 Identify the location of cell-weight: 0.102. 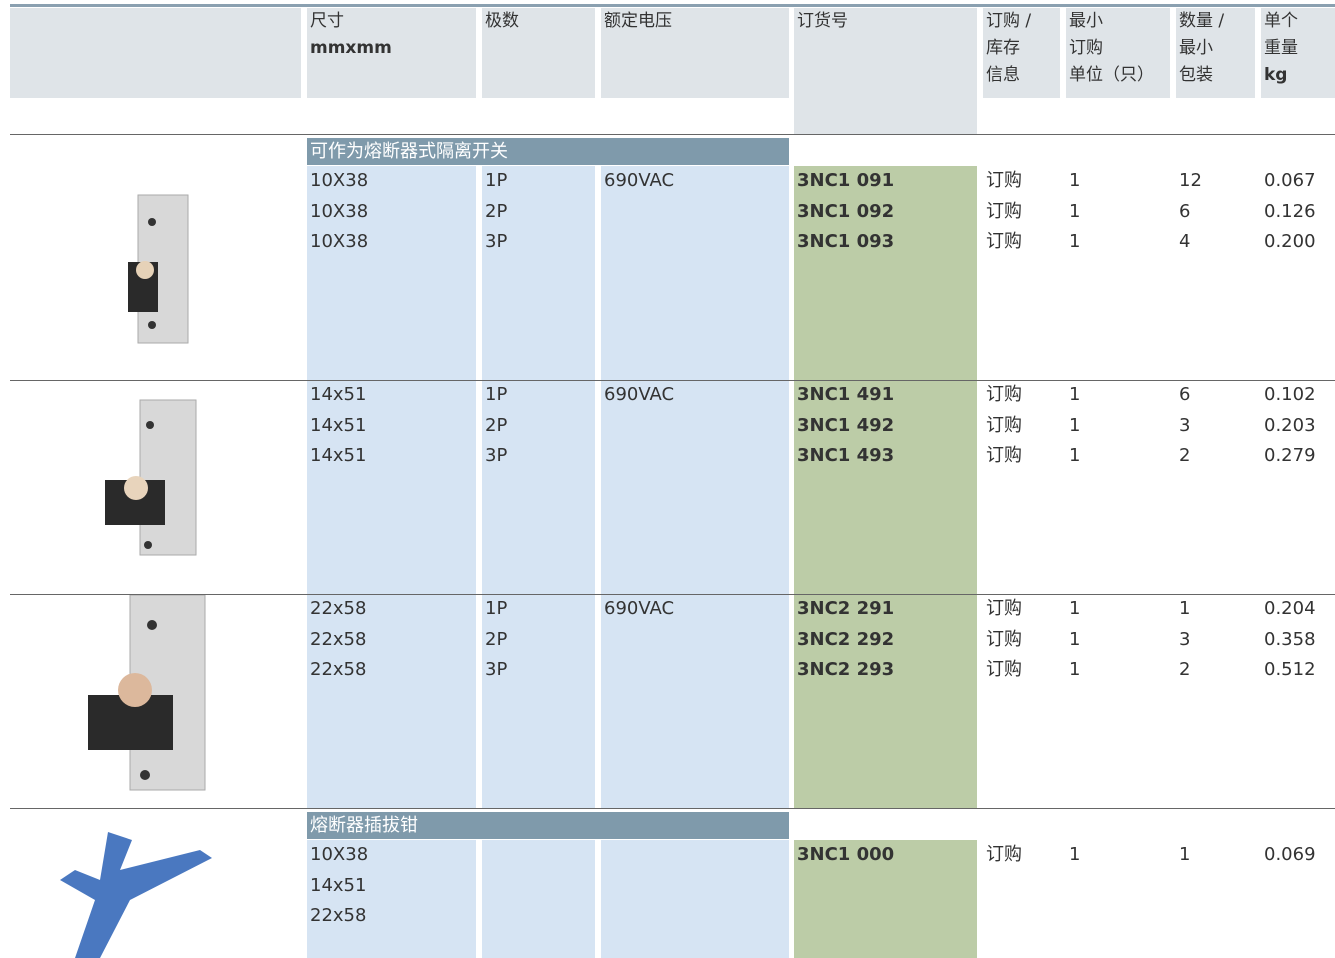
(1290, 394).